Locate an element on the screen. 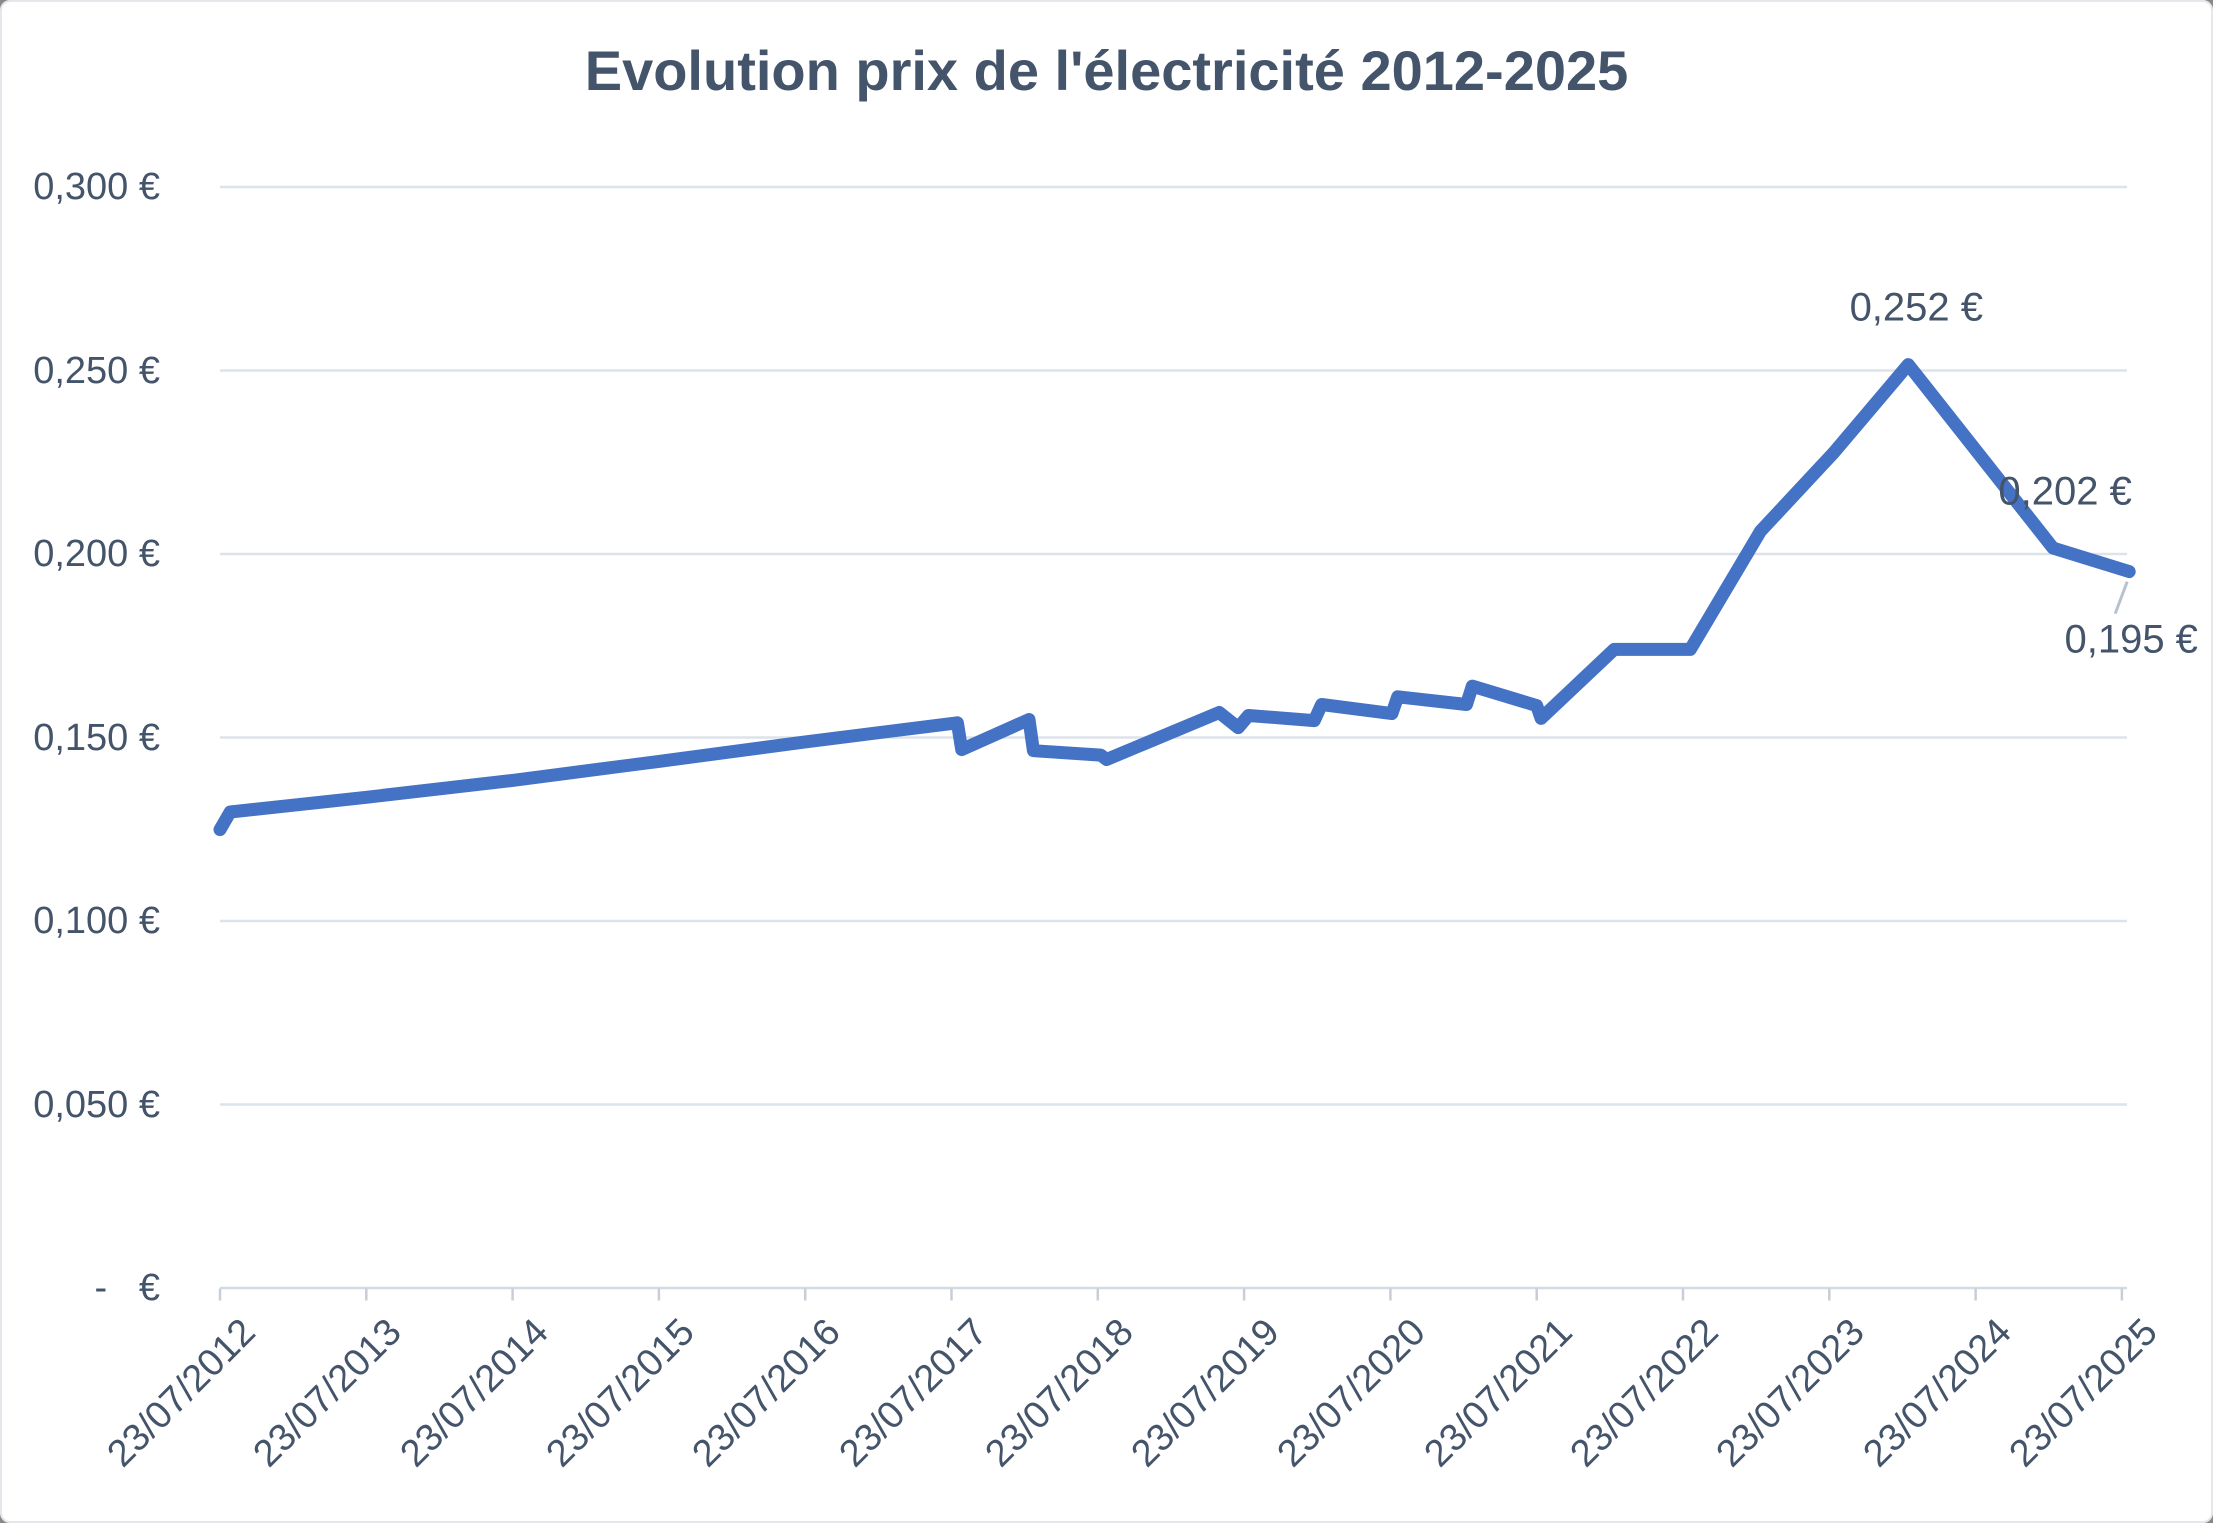 Image resolution: width=2213 pixels, height=1523 pixels. y-axis-label: 0,050 € is located at coordinates (96, 1104).